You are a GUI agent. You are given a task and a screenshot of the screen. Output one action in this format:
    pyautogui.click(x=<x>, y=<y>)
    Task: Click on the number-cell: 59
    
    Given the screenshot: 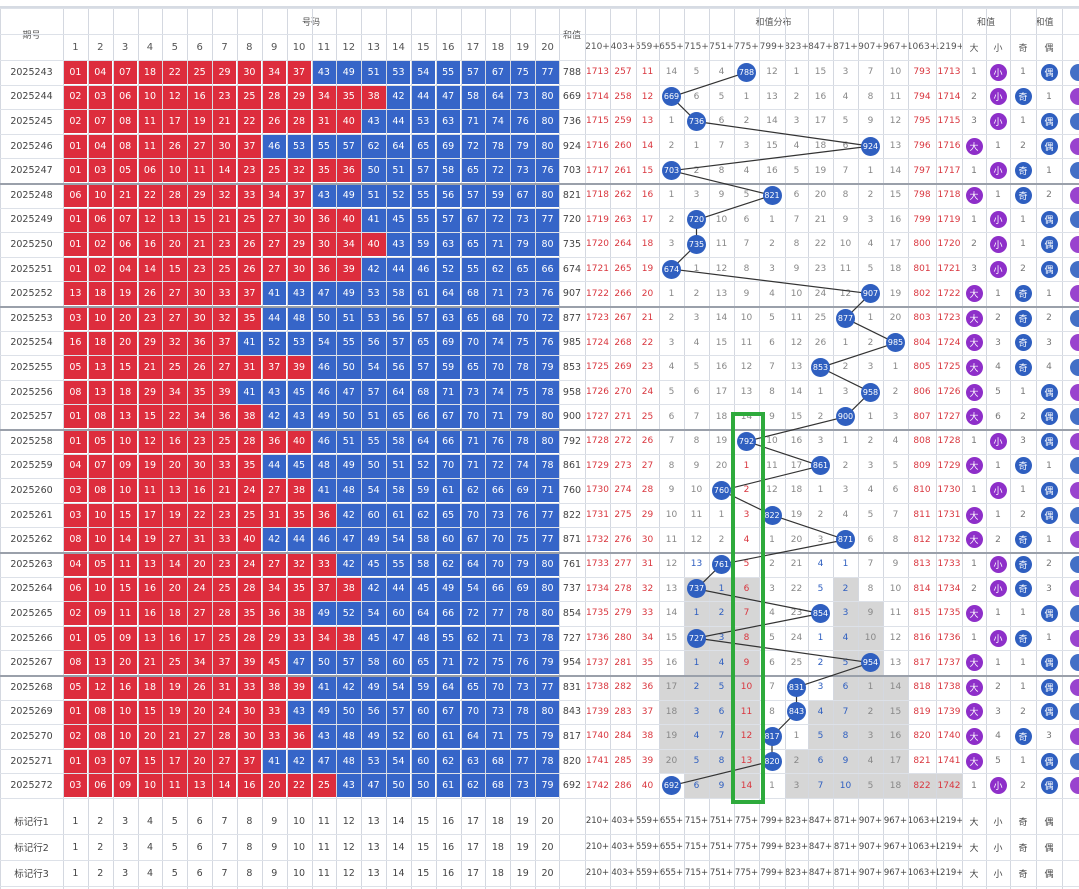 What is the action you would take?
    pyautogui.click(x=423, y=490)
    